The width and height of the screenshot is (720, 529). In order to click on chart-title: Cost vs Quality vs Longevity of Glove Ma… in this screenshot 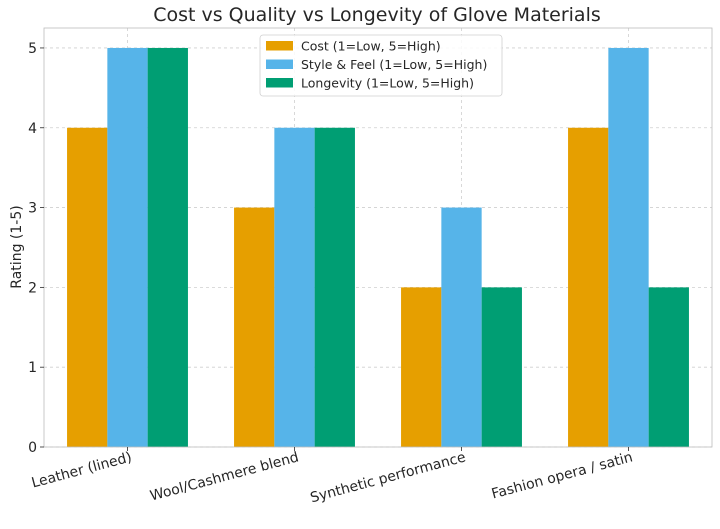, I will do `click(377, 15)`.